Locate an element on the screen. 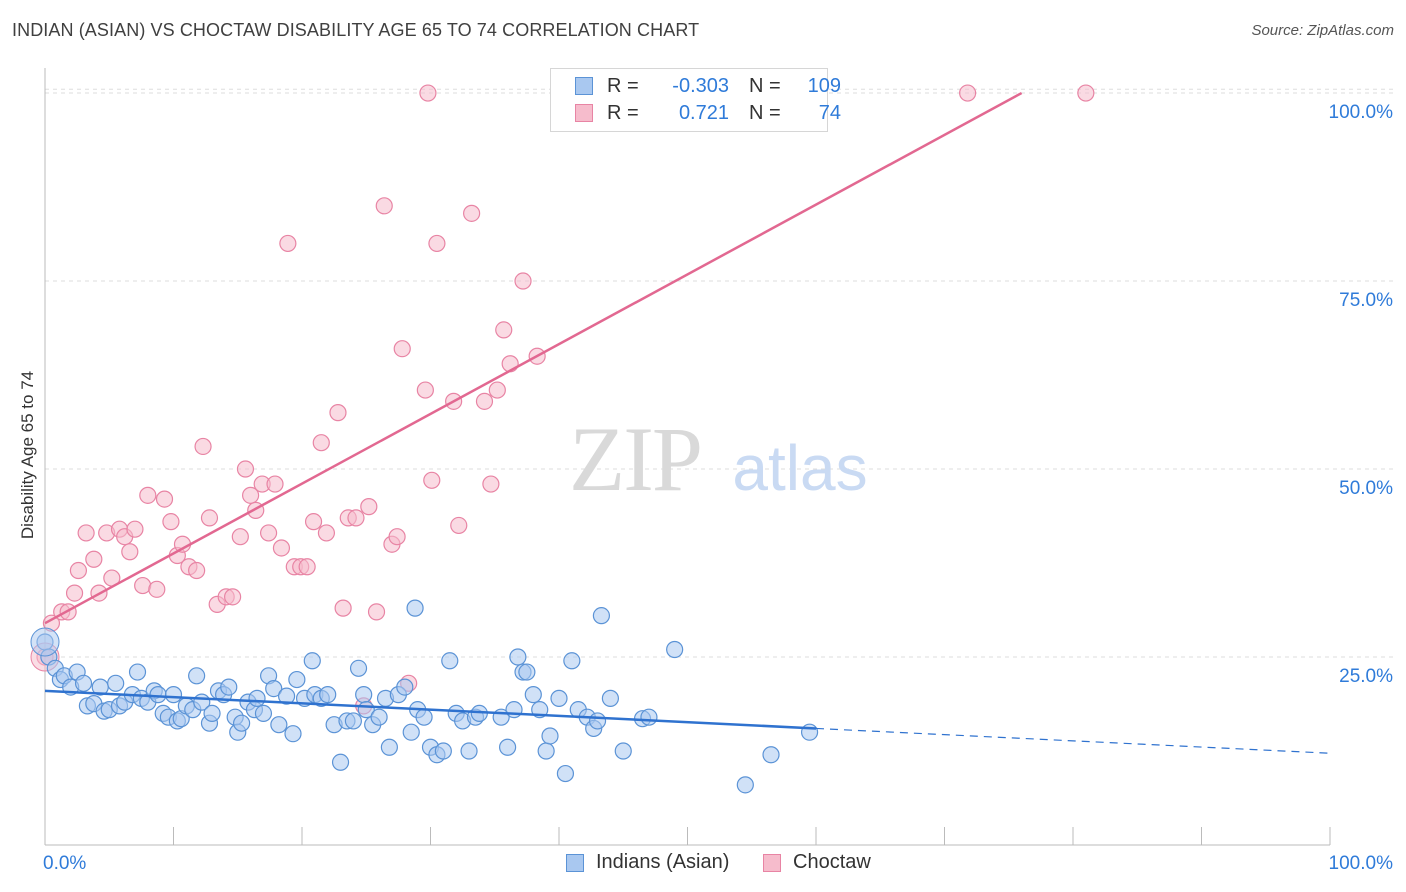 The height and width of the screenshot is (892, 1406). r-value: 0.721 is located at coordinates (703, 112).